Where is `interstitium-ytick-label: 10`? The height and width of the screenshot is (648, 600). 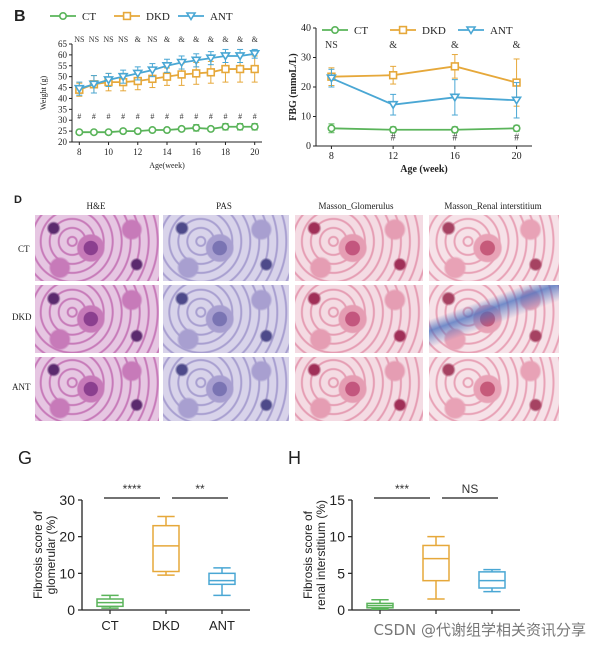 interstitium-ytick-label: 10 is located at coordinates (337, 537).